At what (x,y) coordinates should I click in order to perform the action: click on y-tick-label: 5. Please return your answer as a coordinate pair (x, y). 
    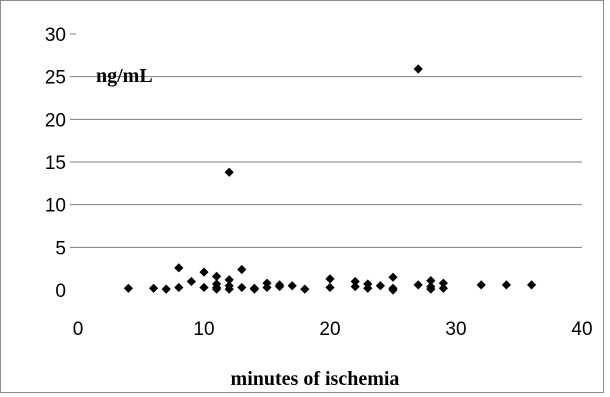
    Looking at the image, I should click on (60, 248).